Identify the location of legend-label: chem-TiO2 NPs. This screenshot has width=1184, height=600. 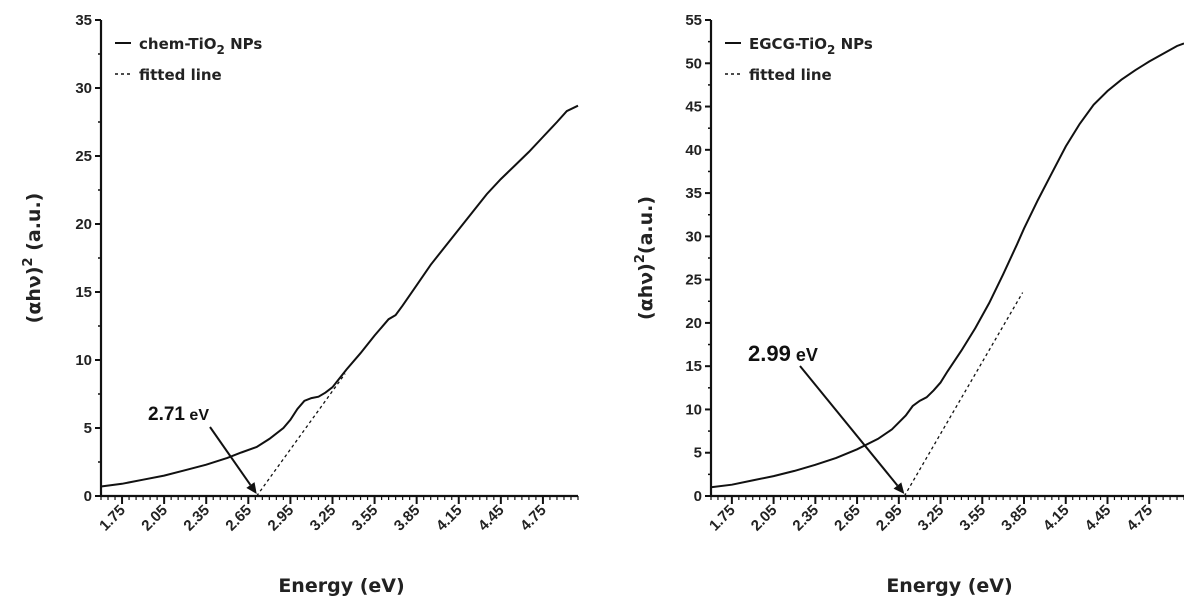
(200, 46).